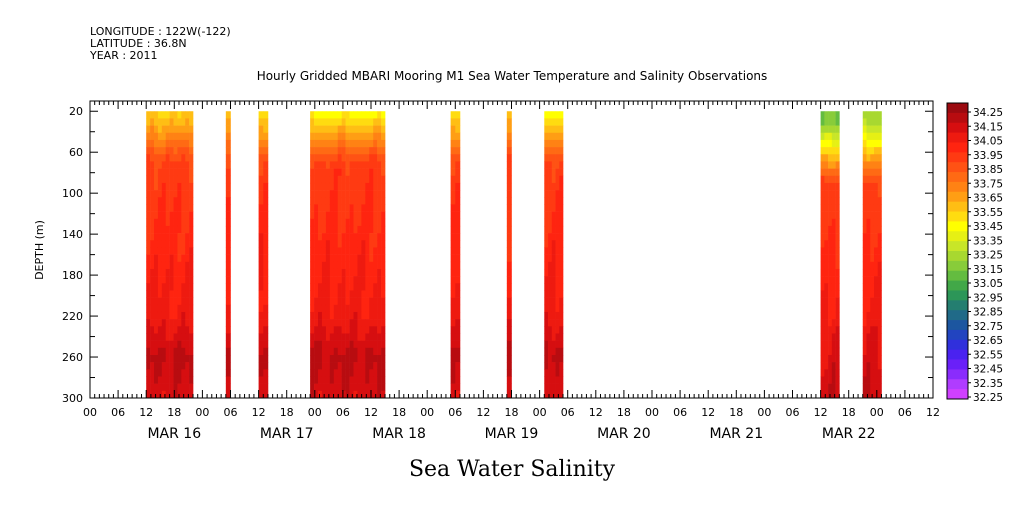 This screenshot has height=508, width=1009. What do you see at coordinates (596, 412) in the screenshot?
I see `x-tick-label: 12` at bounding box center [596, 412].